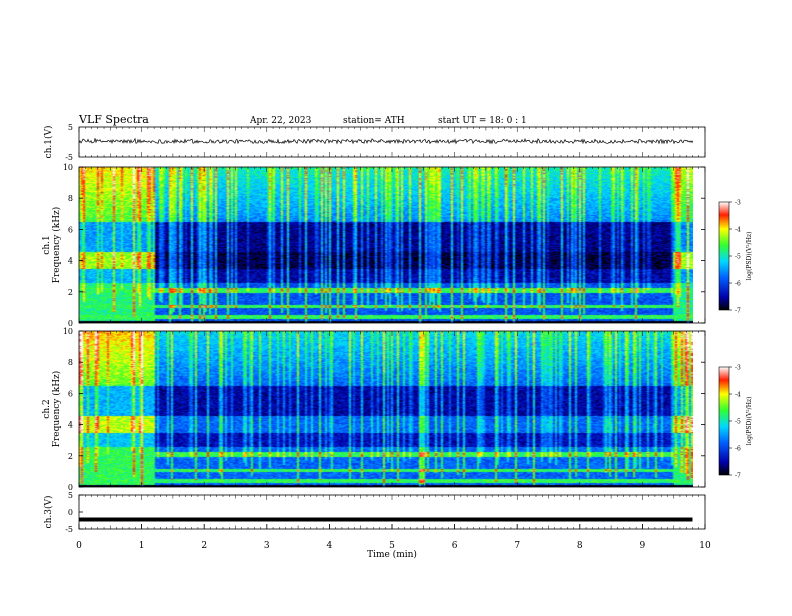 Image resolution: width=792 pixels, height=616 pixels. I want to click on ch1-ytick-top: 5, so click(70, 127).